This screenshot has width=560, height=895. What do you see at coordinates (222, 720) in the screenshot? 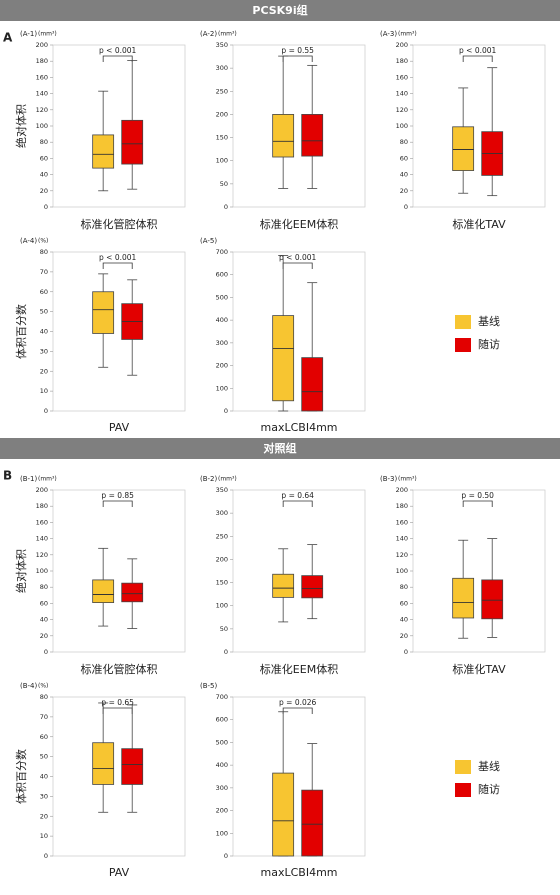
I see `y-tick-label: 600` at bounding box center [222, 720].